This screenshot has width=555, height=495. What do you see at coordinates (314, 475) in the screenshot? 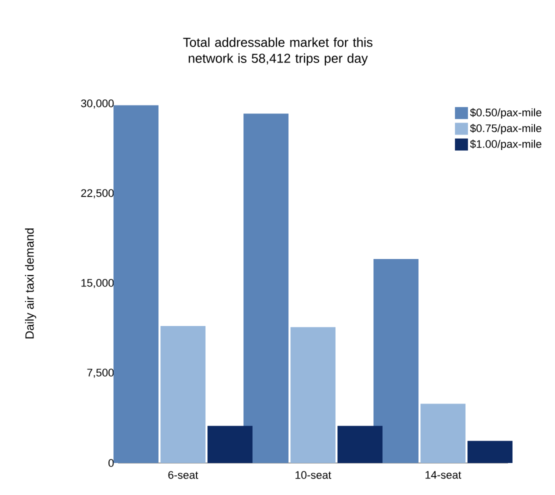
I see `x-tick-label: 10-seat` at bounding box center [314, 475].